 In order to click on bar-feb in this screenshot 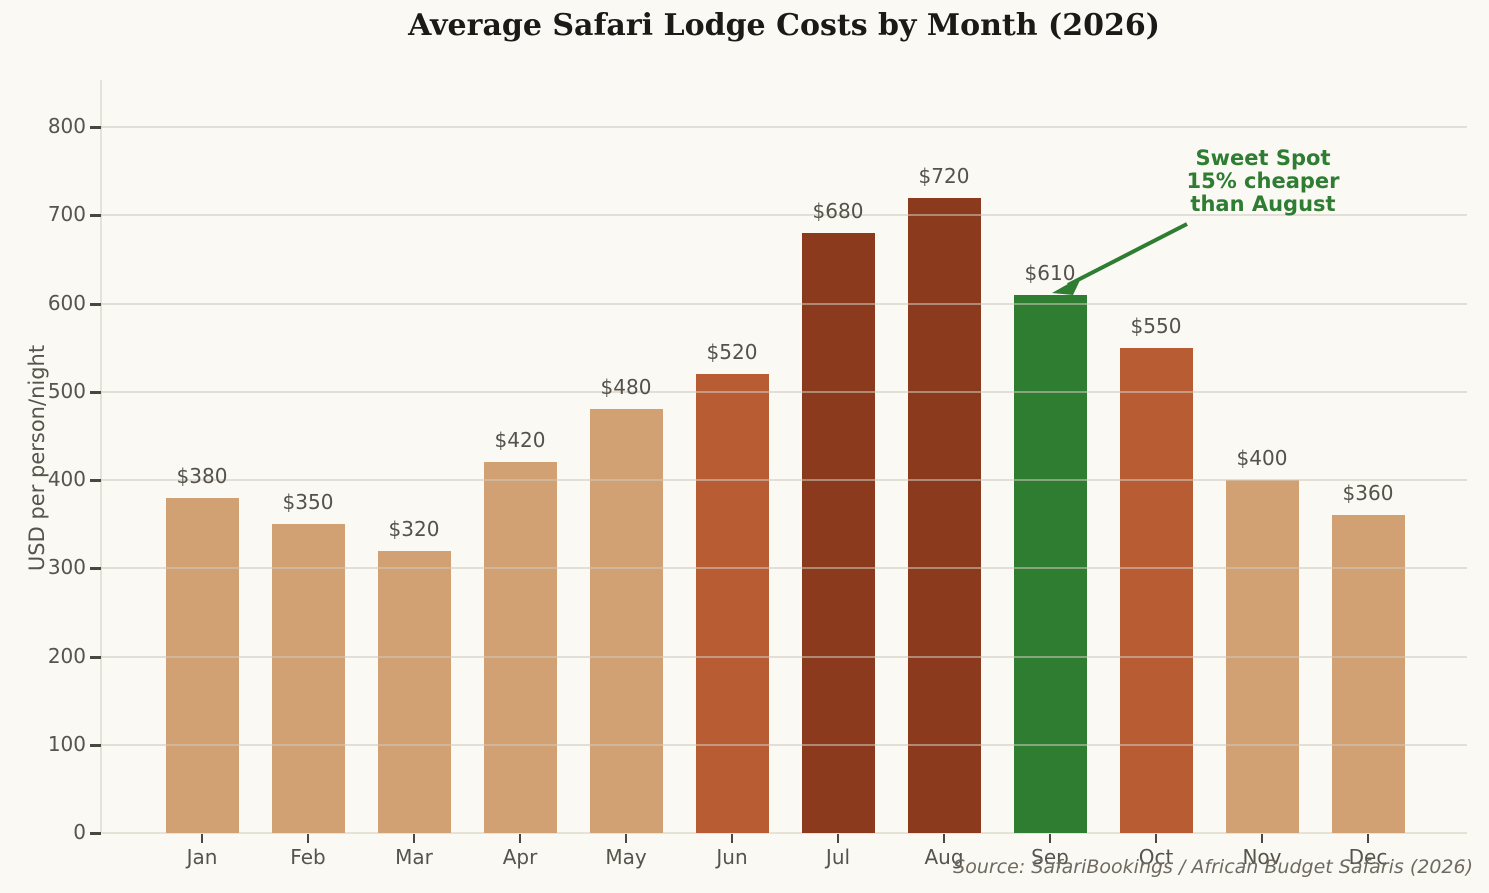, I will do `click(308, 678)`.